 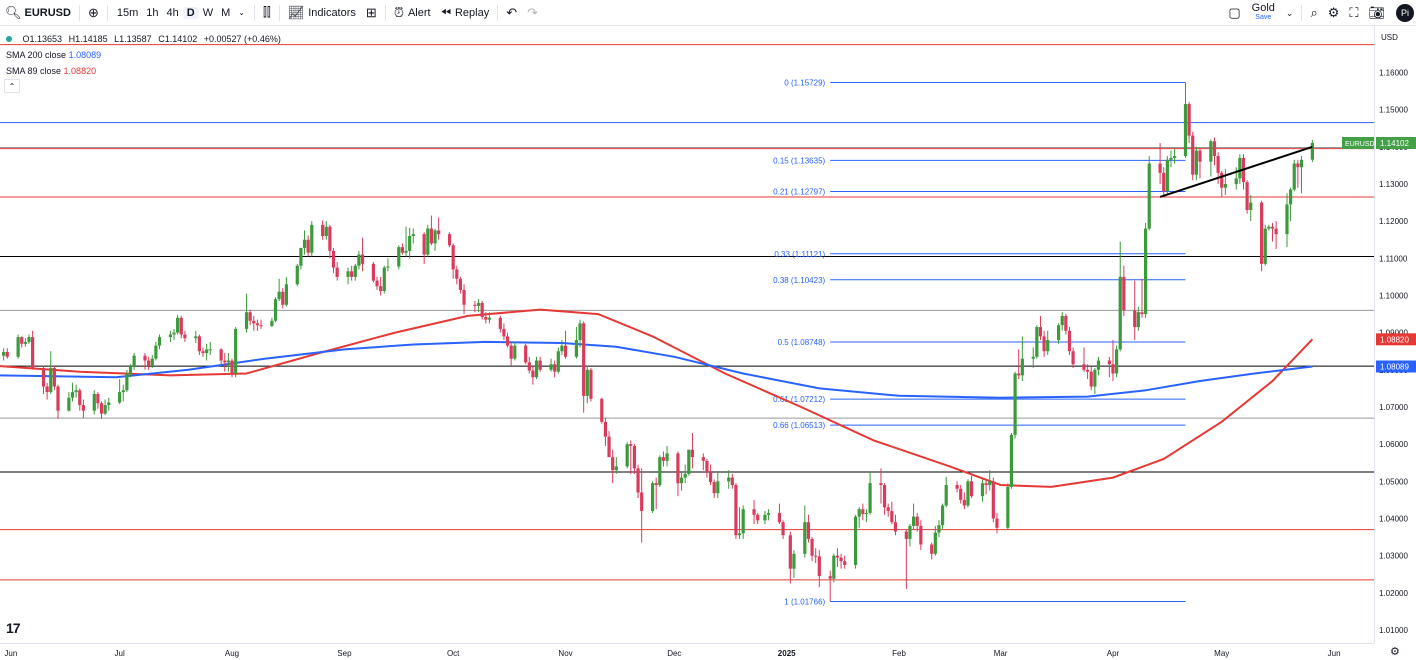 What do you see at coordinates (13, 628) in the screenshot?
I see `tradingview-logo: 17` at bounding box center [13, 628].